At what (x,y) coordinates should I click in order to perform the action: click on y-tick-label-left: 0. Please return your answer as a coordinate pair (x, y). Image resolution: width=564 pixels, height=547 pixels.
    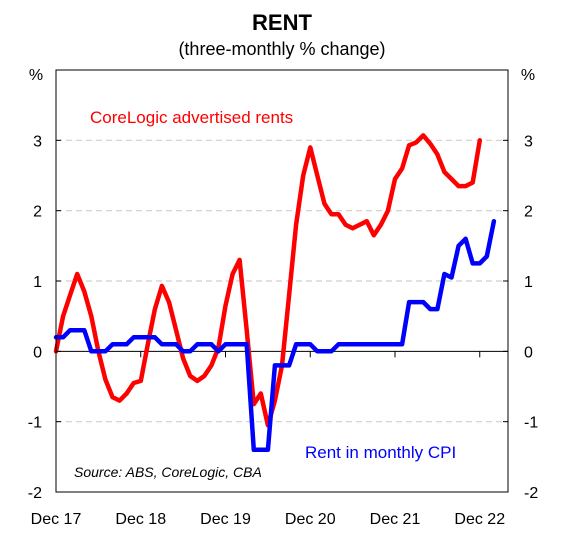
    Looking at the image, I should click on (37, 352).